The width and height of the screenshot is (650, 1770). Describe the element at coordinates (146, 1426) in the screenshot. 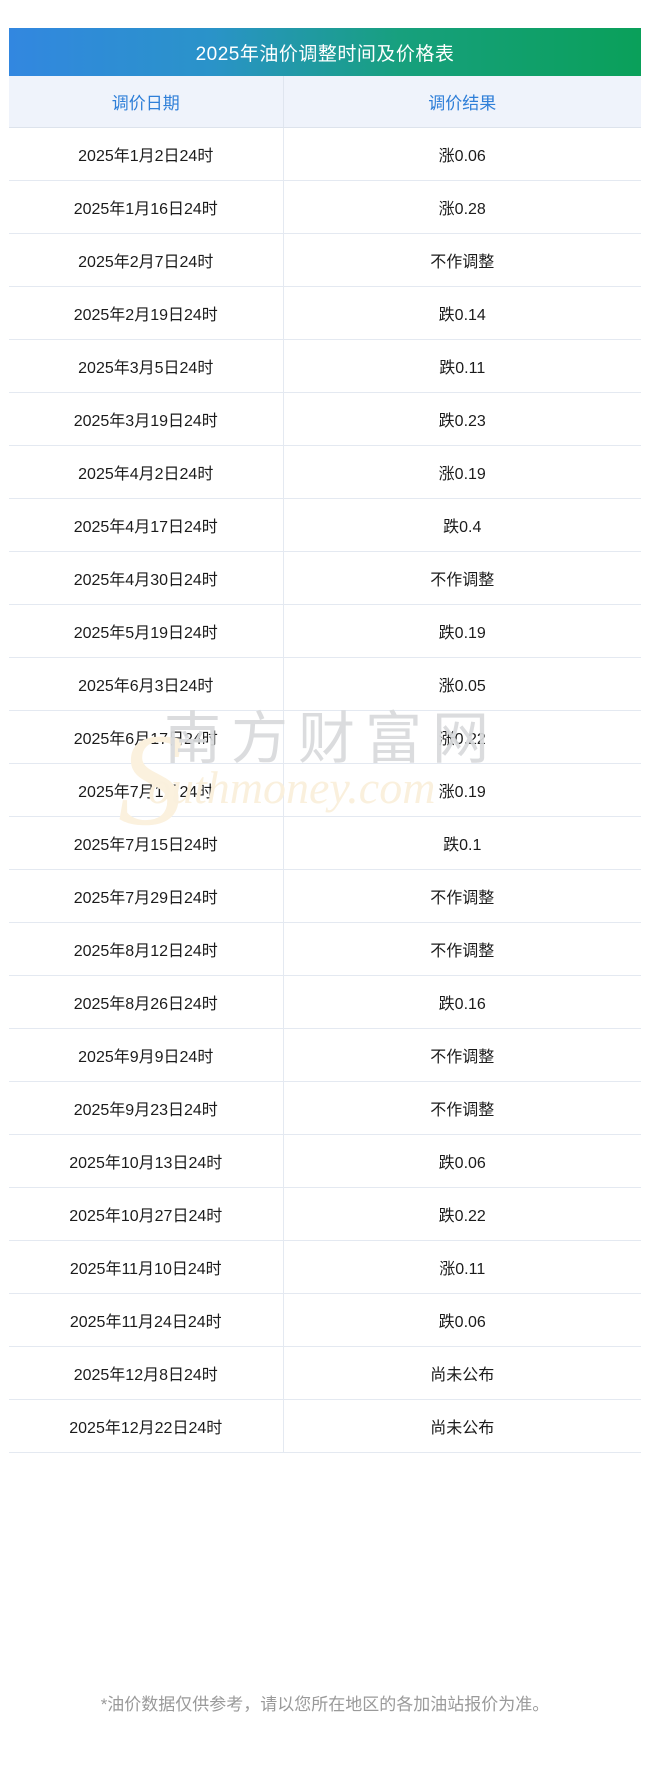

I see `cell-date: 2025年12月22日24时` at that location.